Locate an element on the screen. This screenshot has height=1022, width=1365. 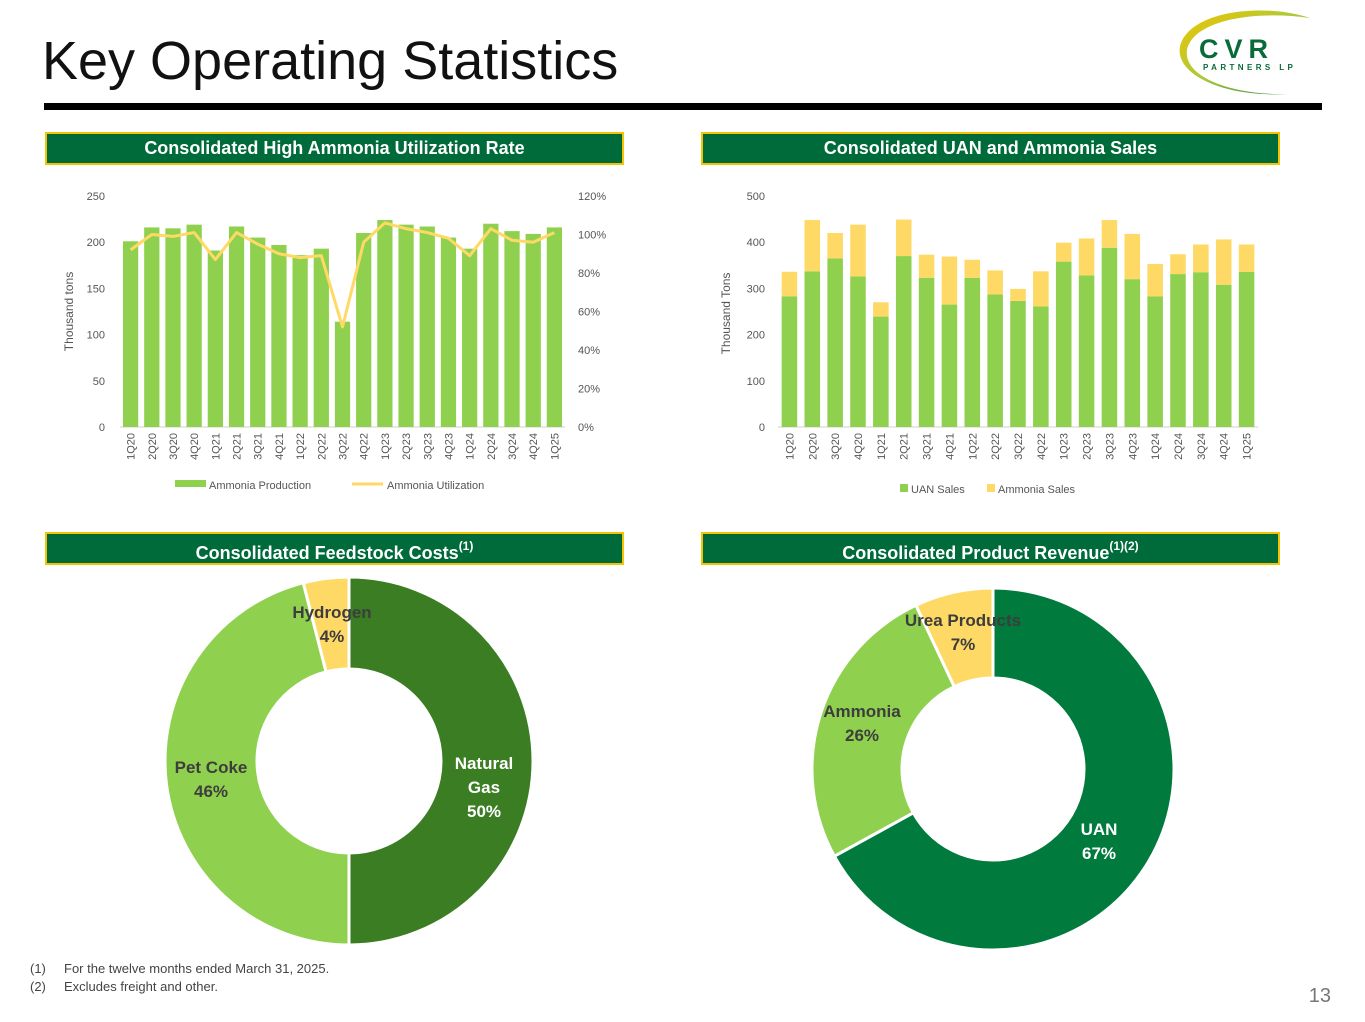
y-axis-title: Thousand tons is located at coordinates (69, 311).